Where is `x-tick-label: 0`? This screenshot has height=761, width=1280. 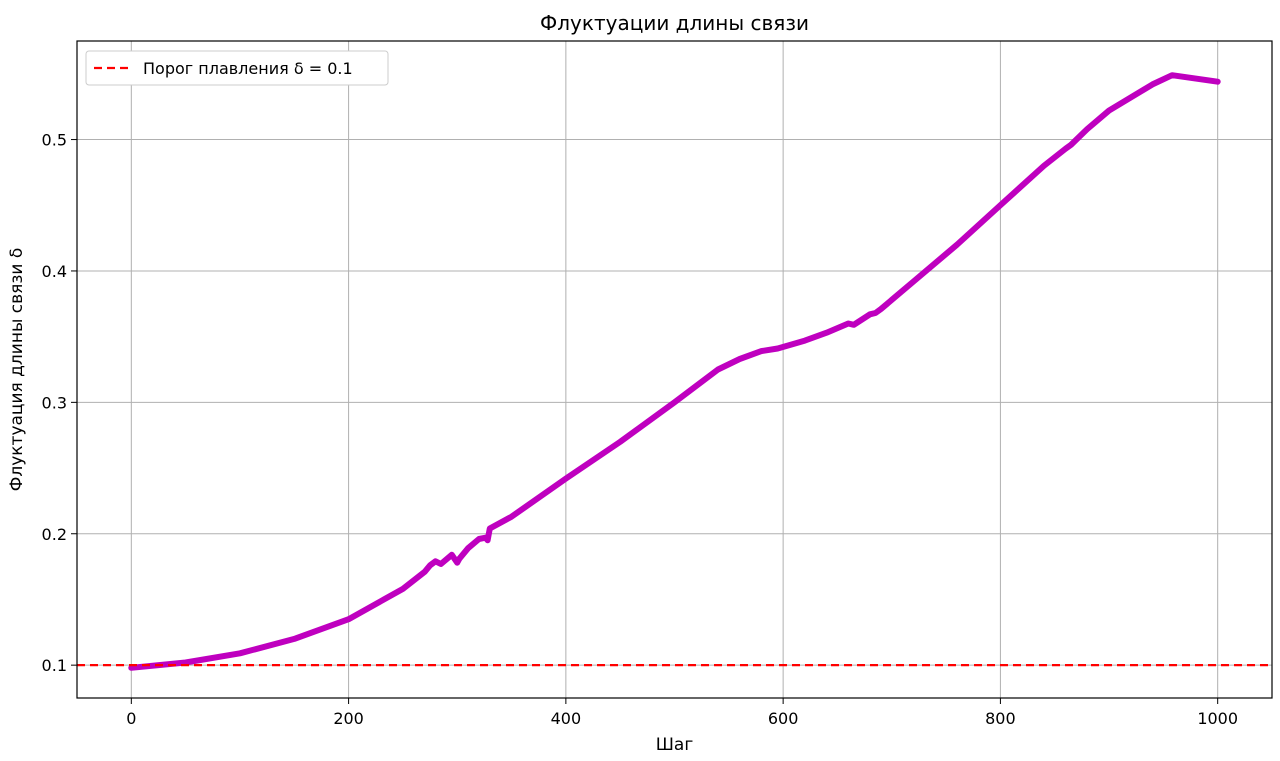 x-tick-label: 0 is located at coordinates (131, 718).